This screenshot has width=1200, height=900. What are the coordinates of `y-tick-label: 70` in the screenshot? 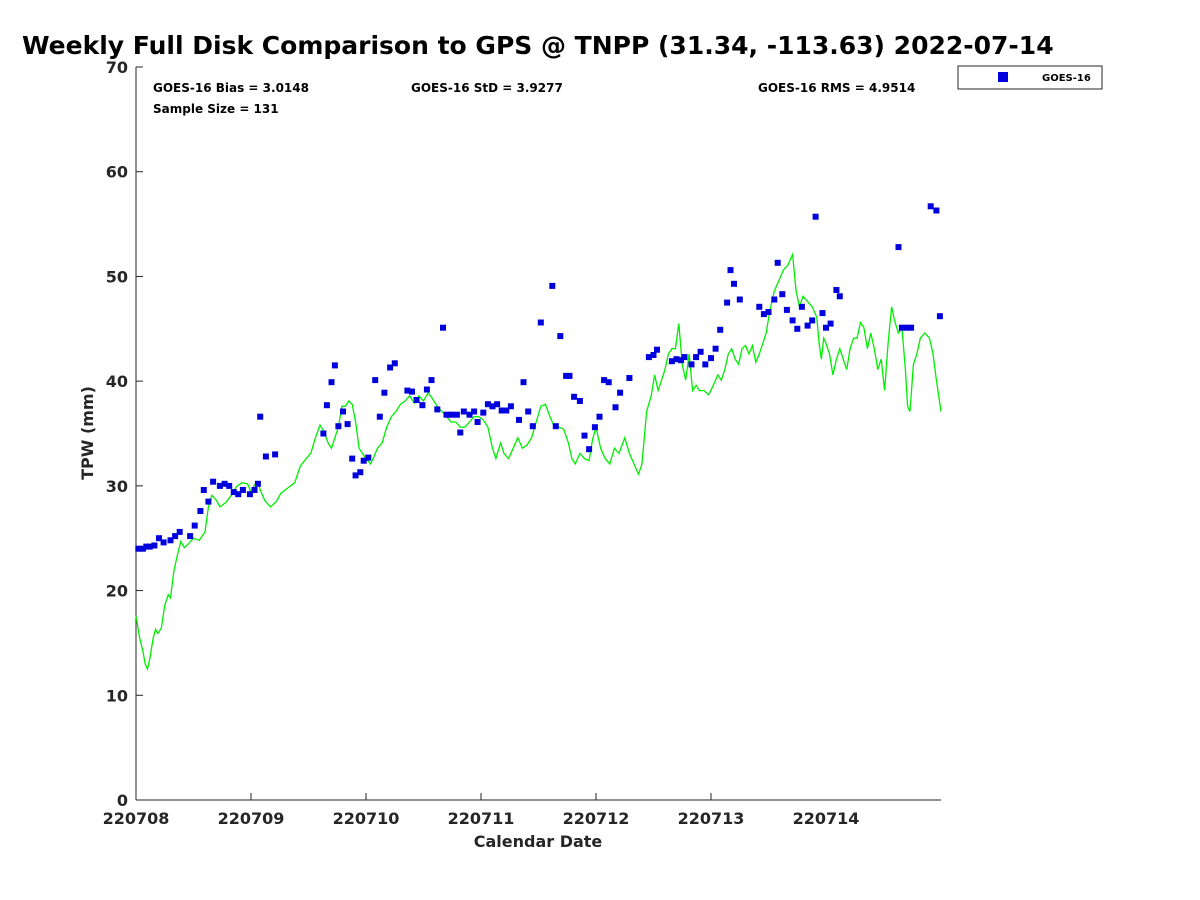 It's located at (117, 67).